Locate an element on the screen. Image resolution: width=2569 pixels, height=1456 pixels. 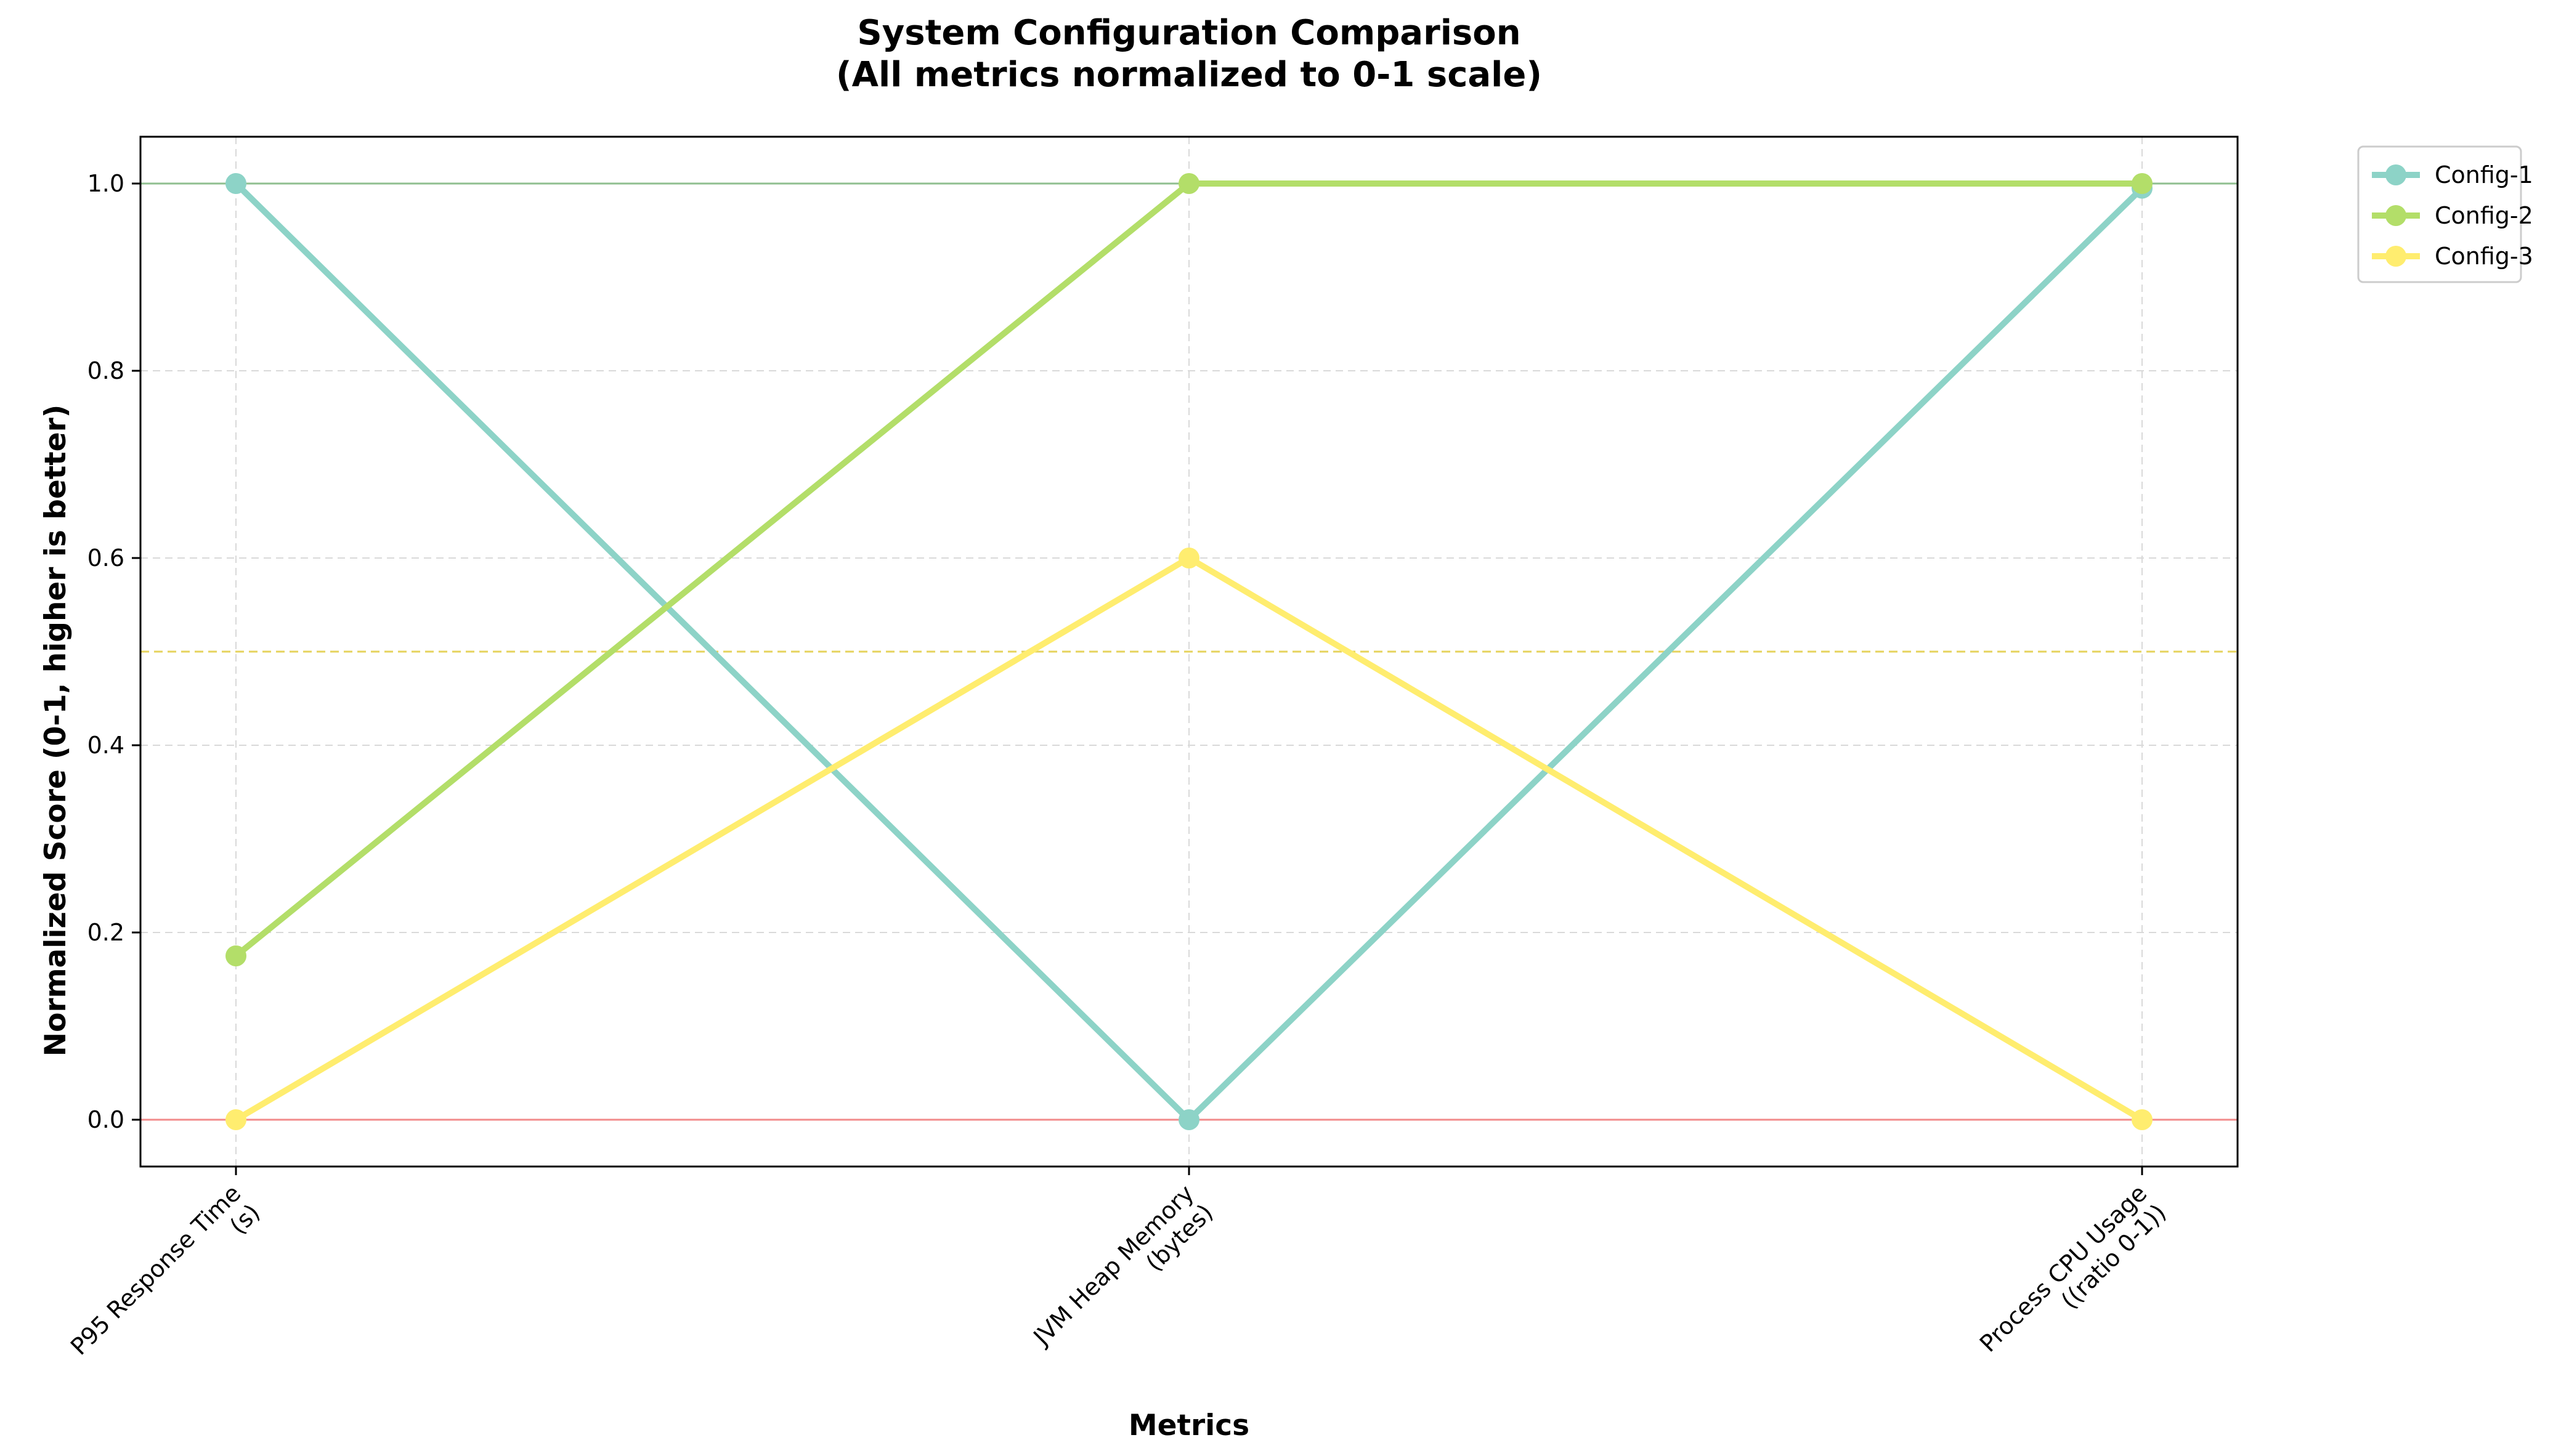
chart-subtitle: (All metrics normalized to 0-1 scale) is located at coordinates (1189, 75).